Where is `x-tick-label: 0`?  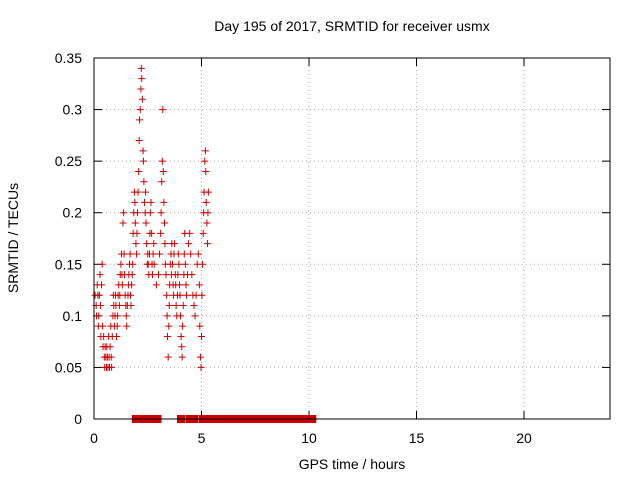 x-tick-label: 0 is located at coordinates (94, 438).